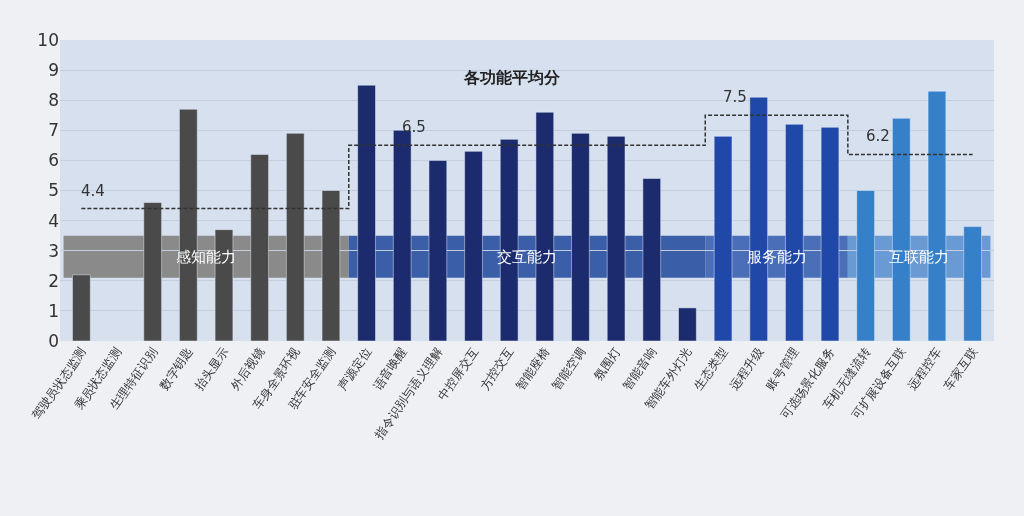 This screenshot has width=1024, height=516. What do you see at coordinates (53, 250) in the screenshot?
I see `y-tick-label: 3` at bounding box center [53, 250].